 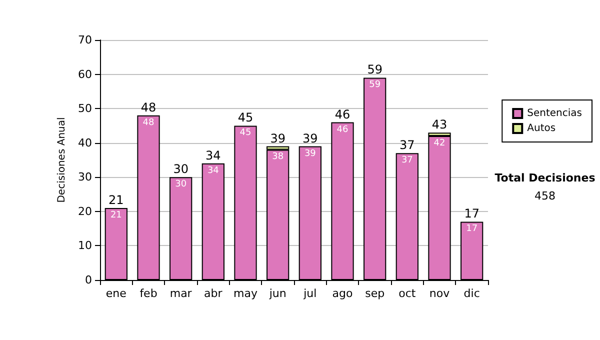 I want to click on total-label: 43, so click(x=440, y=125).